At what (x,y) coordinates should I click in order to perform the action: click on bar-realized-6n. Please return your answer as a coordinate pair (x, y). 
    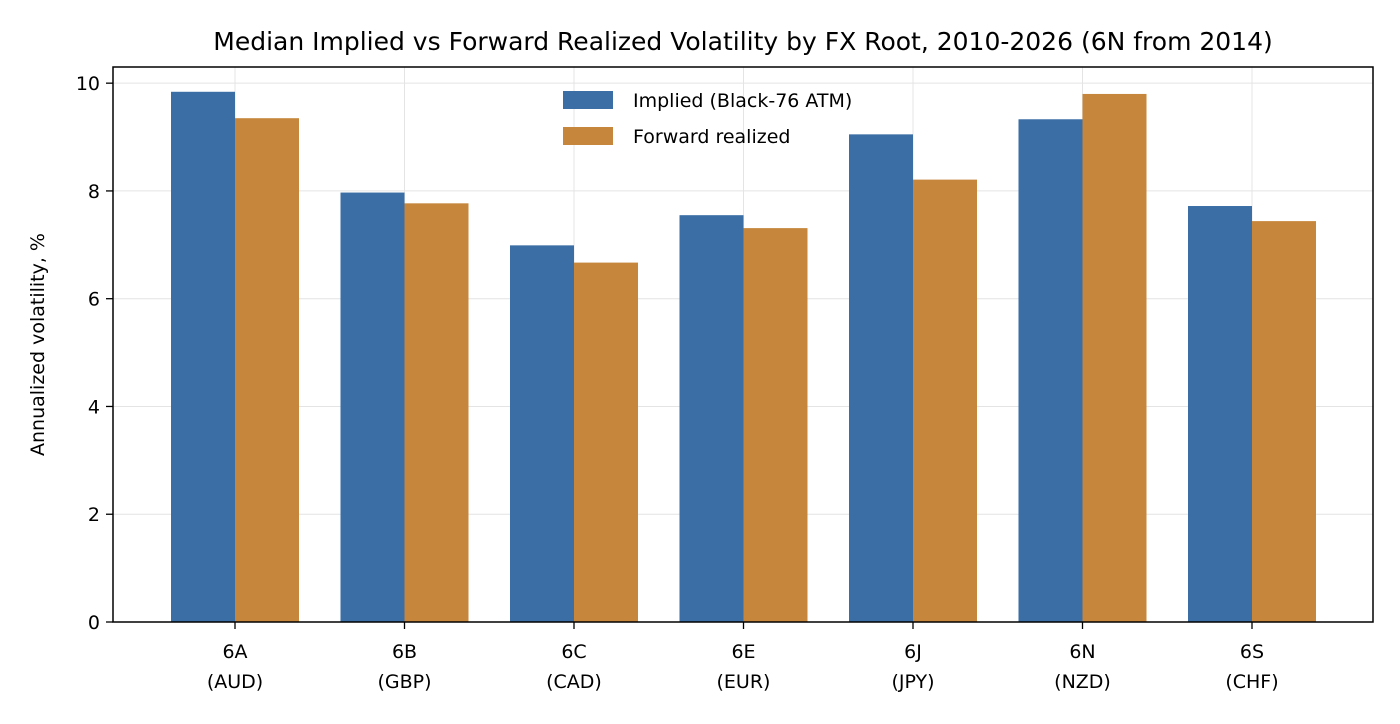
    Looking at the image, I should click on (1114, 357).